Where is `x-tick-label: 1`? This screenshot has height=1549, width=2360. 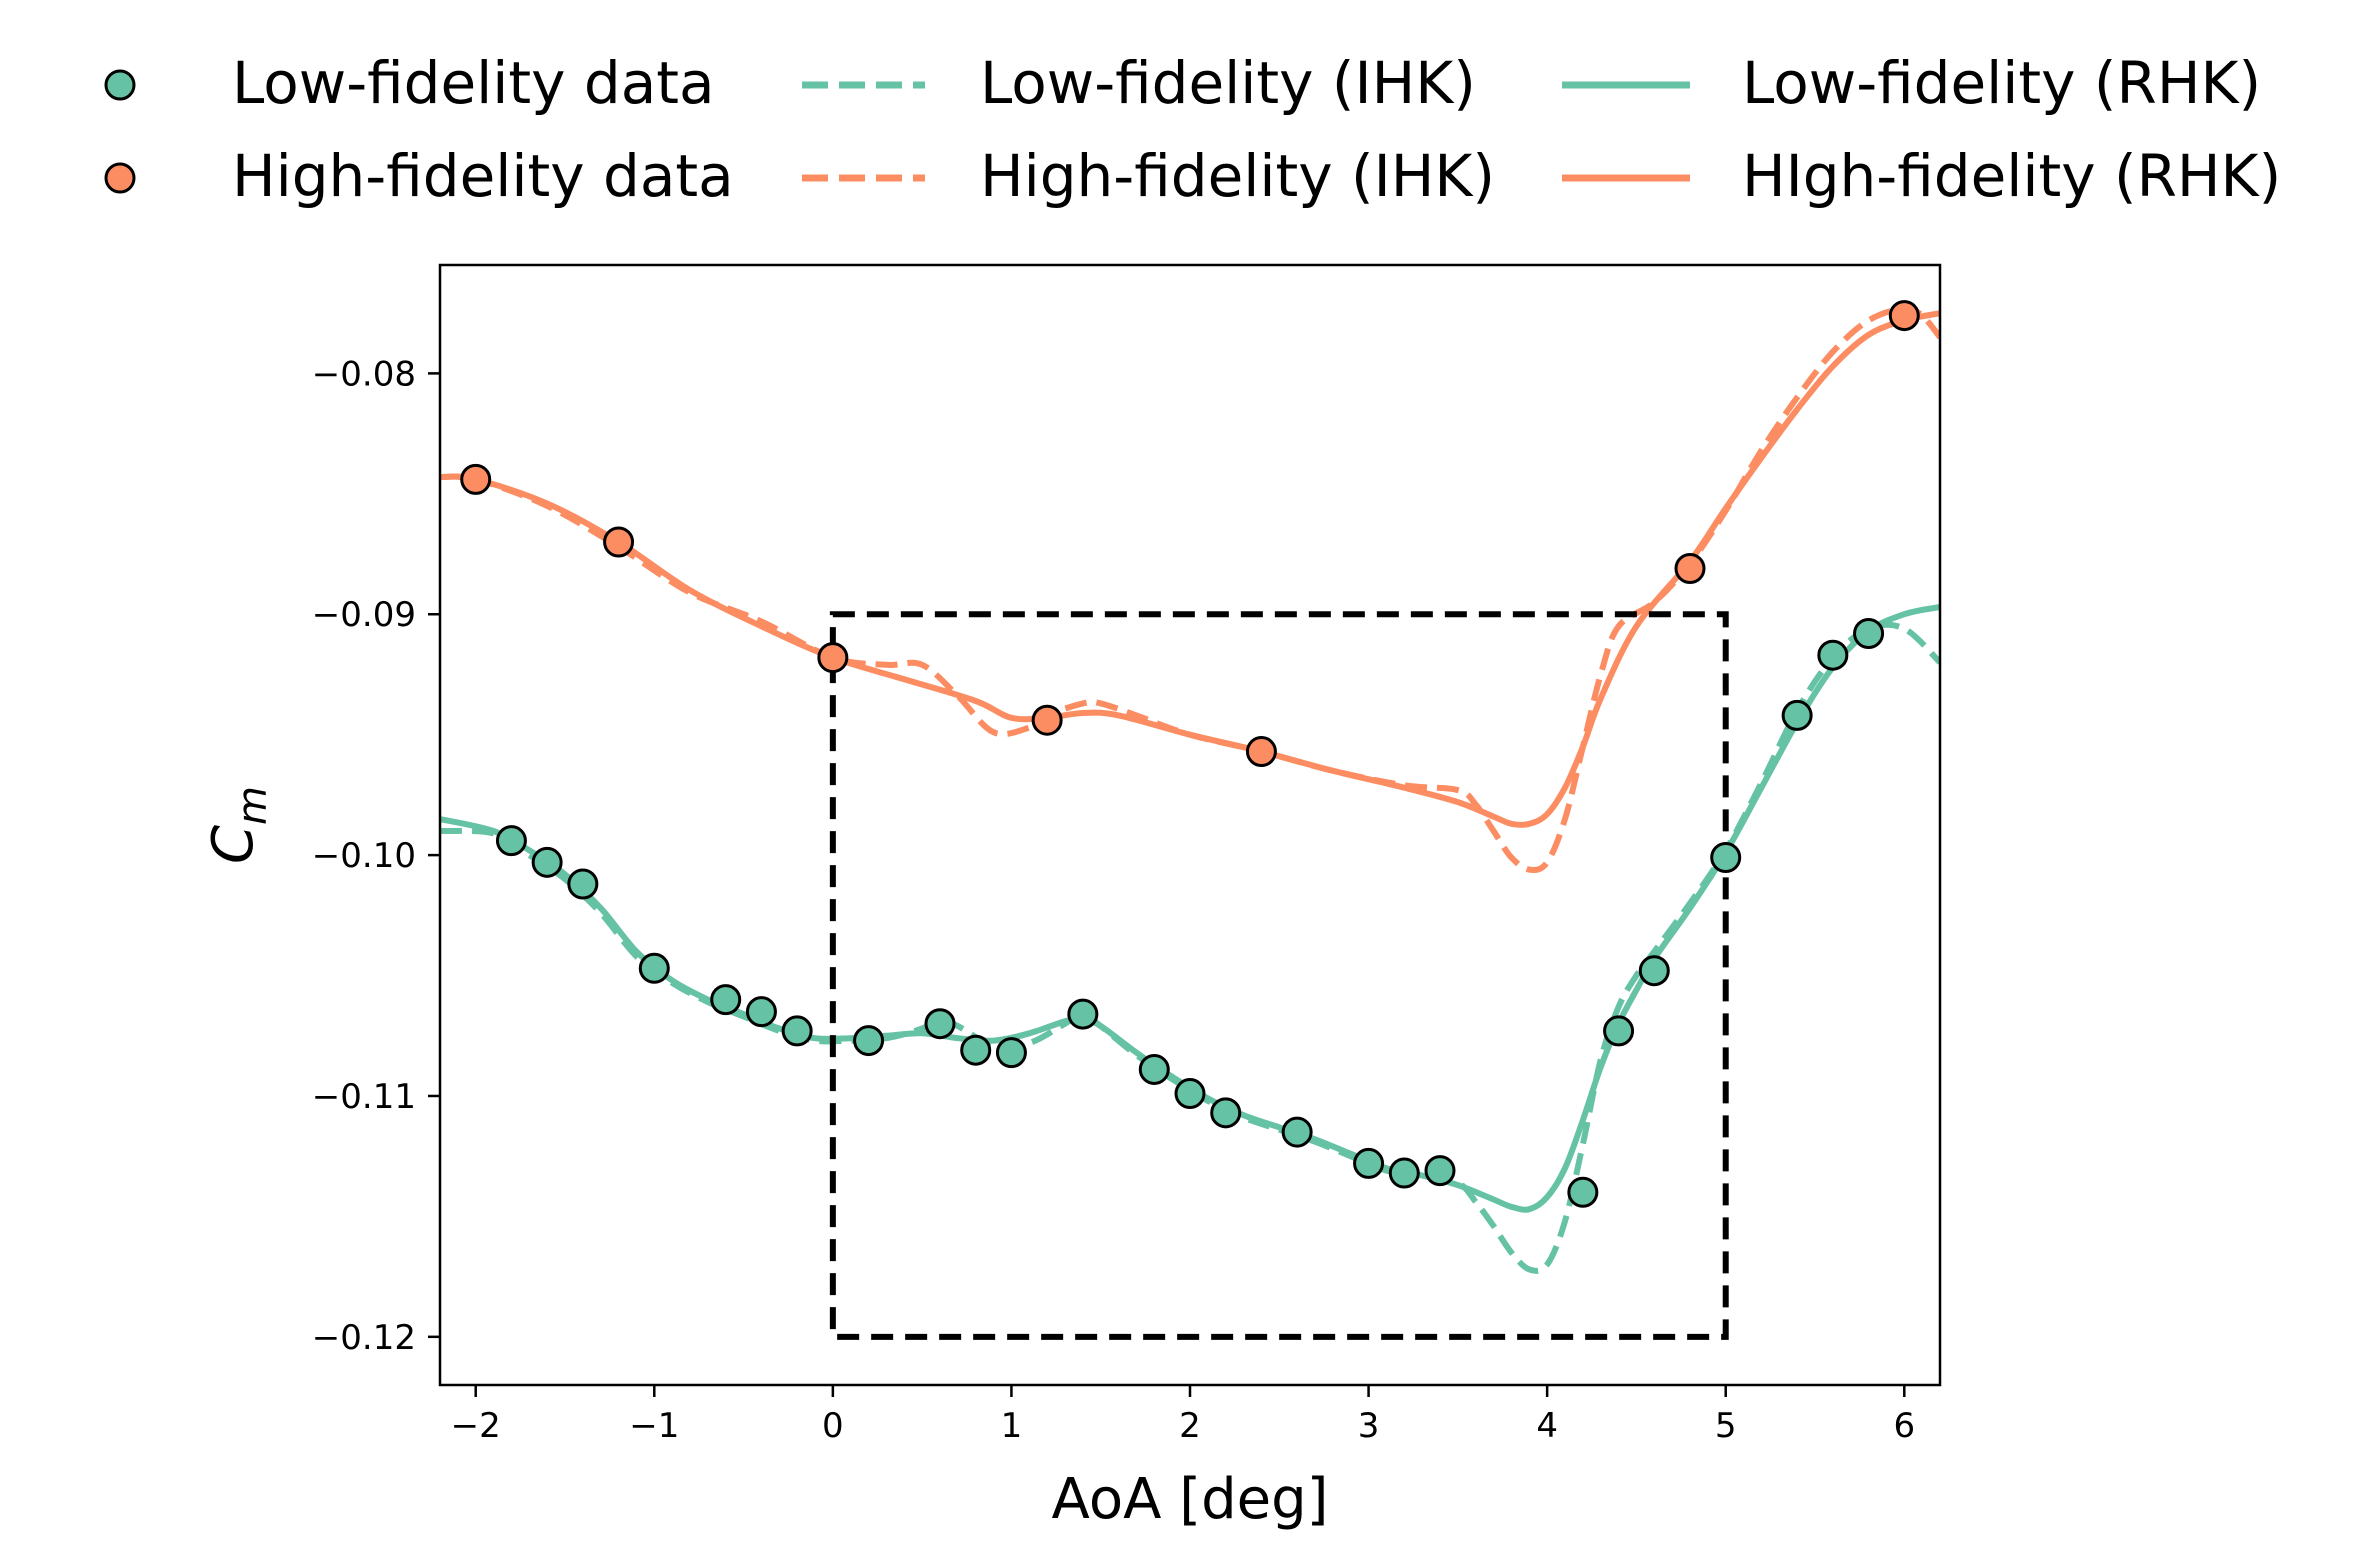
x-tick-label: 1 is located at coordinates (1012, 1426).